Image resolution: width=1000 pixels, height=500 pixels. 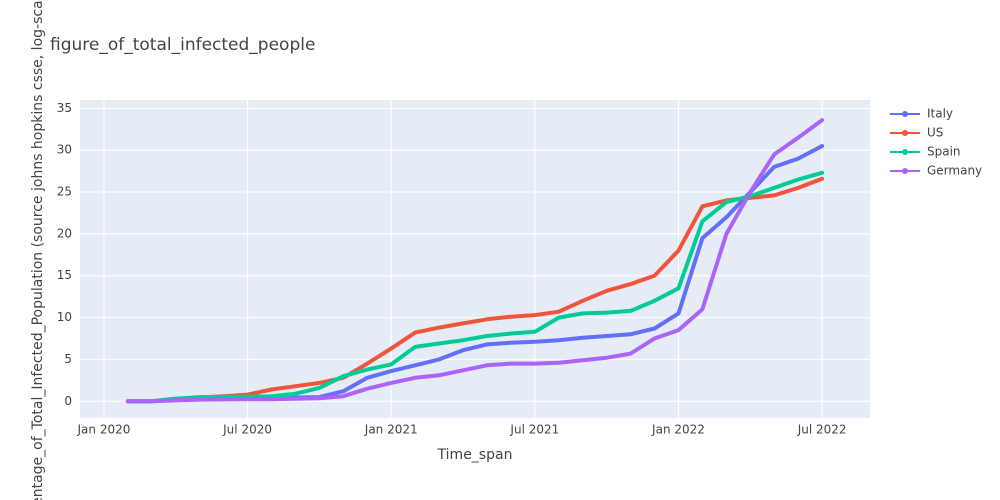 What do you see at coordinates (534, 430) in the screenshot?
I see `x-tick-label: Jul 2021` at bounding box center [534, 430].